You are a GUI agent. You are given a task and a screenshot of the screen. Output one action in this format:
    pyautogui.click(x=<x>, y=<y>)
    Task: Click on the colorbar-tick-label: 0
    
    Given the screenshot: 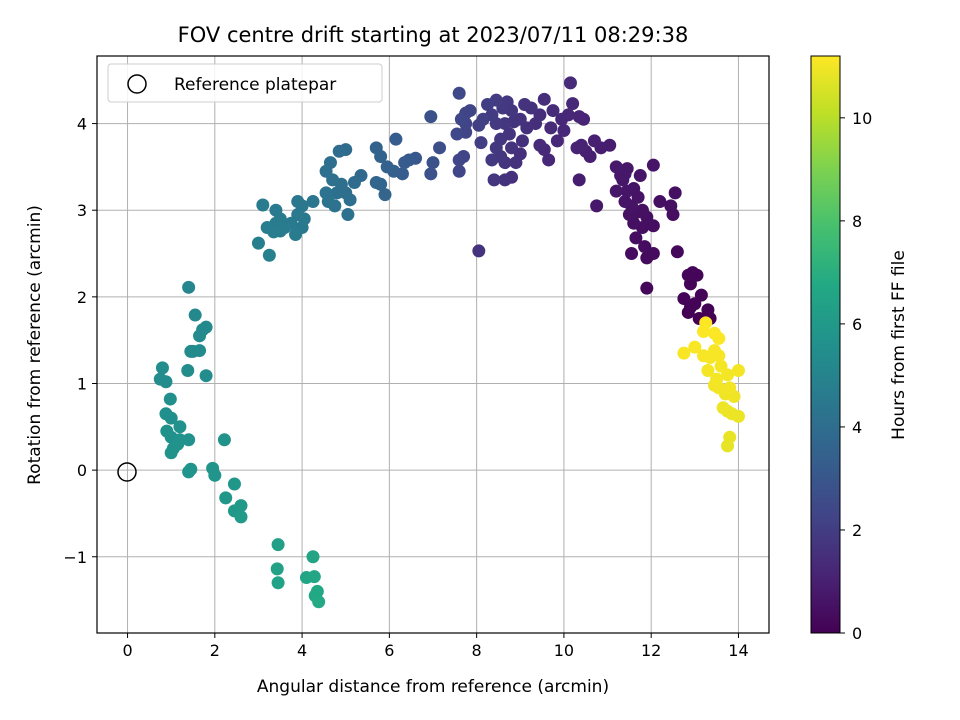 What is the action you would take?
    pyautogui.click(x=857, y=633)
    